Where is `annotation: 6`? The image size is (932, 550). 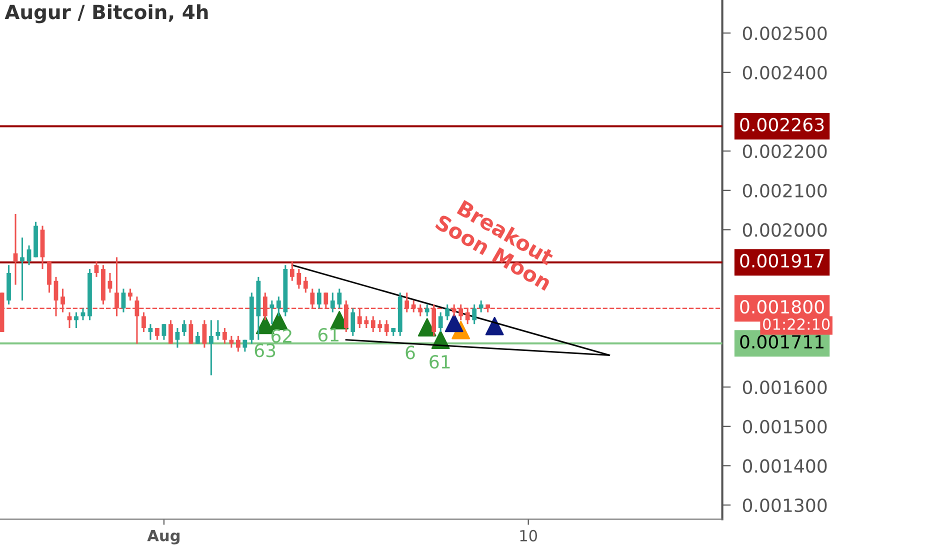 annotation: 6 is located at coordinates (410, 353).